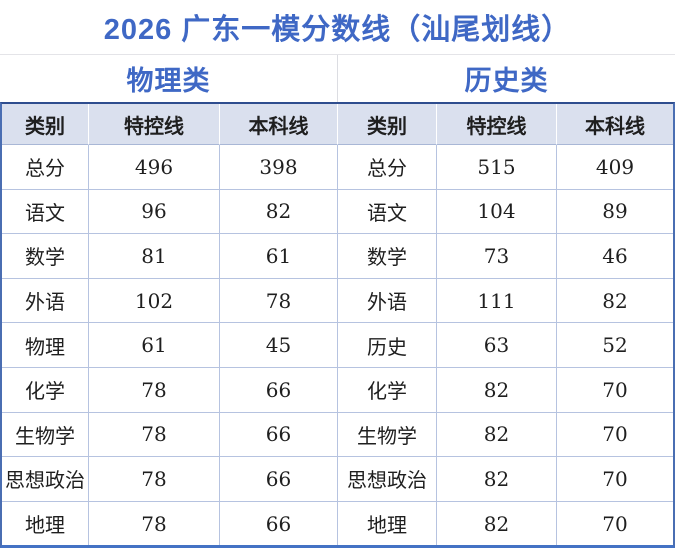 Image resolution: width=675 pixels, height=553 pixels. I want to click on table-cell: 398, so click(279, 167).